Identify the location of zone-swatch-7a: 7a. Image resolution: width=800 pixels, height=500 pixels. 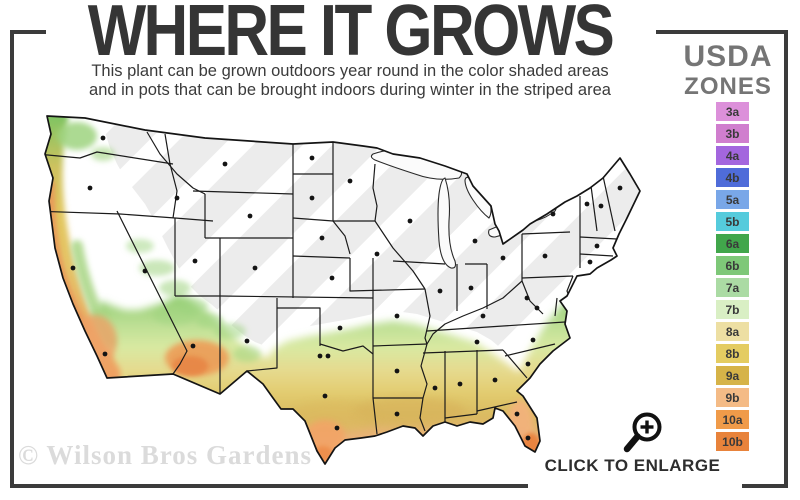
(732, 287).